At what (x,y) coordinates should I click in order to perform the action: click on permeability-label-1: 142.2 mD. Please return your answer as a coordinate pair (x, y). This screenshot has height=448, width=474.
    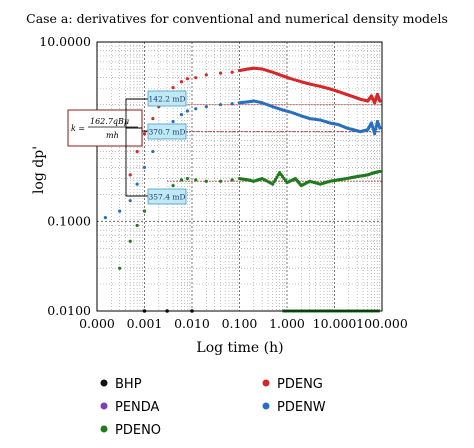
    Looking at the image, I should click on (167, 98).